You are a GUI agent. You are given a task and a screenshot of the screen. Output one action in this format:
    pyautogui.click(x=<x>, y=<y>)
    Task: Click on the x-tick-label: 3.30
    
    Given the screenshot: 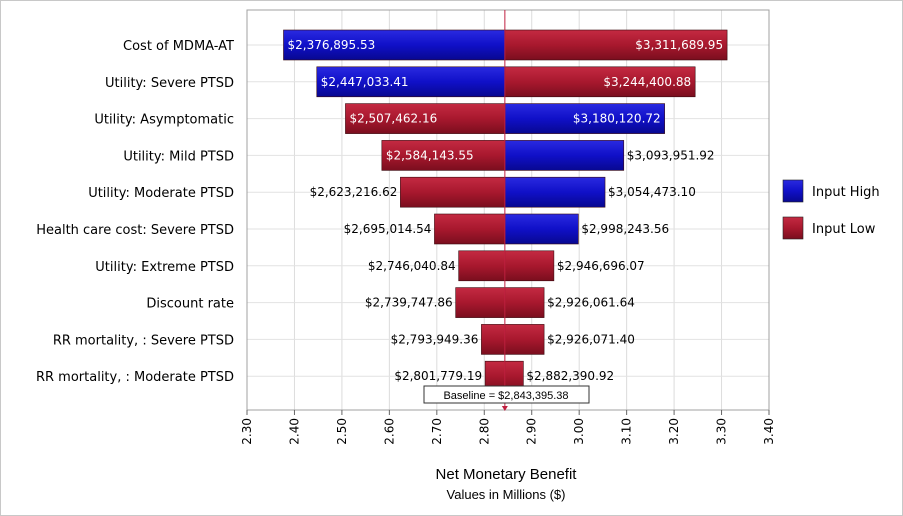 What is the action you would take?
    pyautogui.click(x=722, y=431)
    